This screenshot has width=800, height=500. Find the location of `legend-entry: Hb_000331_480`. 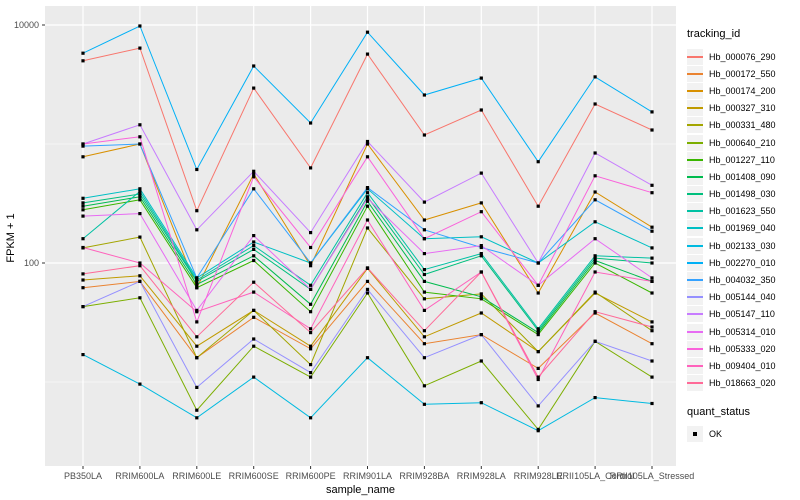

legend-entry: Hb_000331_480 is located at coordinates (731, 125).